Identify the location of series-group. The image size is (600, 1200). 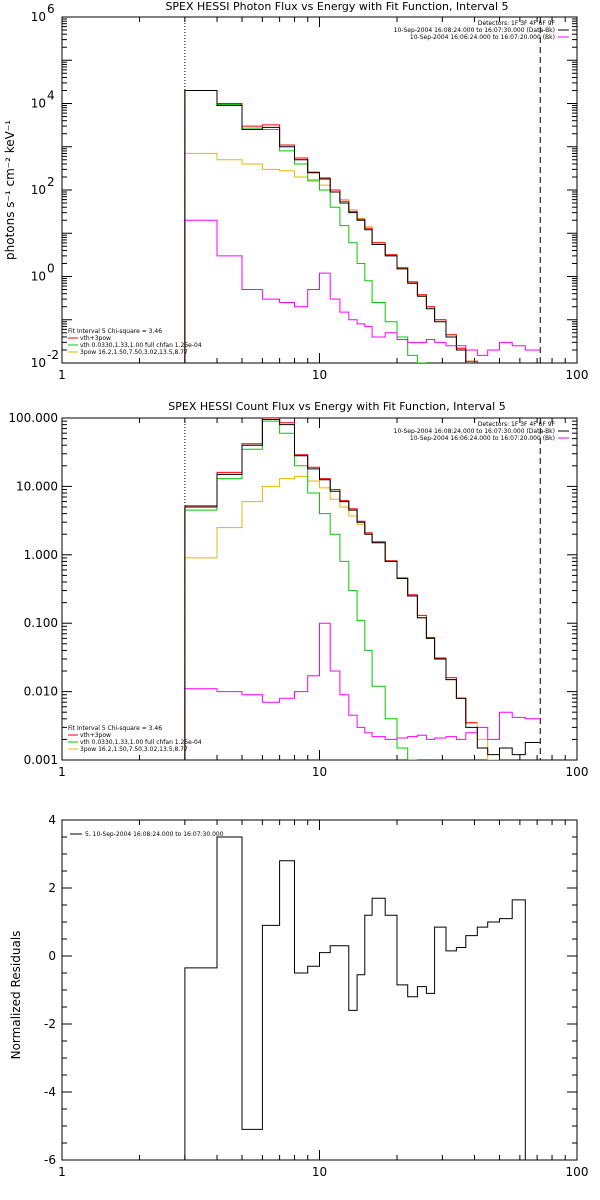
(362, 226).